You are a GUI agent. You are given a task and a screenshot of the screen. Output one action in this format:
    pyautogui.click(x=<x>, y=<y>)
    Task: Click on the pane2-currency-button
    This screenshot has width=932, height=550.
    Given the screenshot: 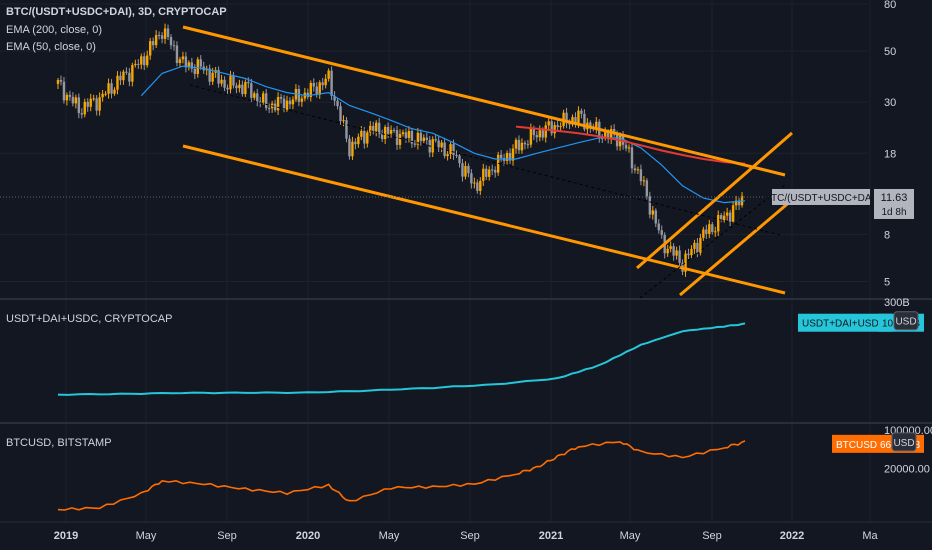 What is the action you would take?
    pyautogui.click(x=906, y=321)
    